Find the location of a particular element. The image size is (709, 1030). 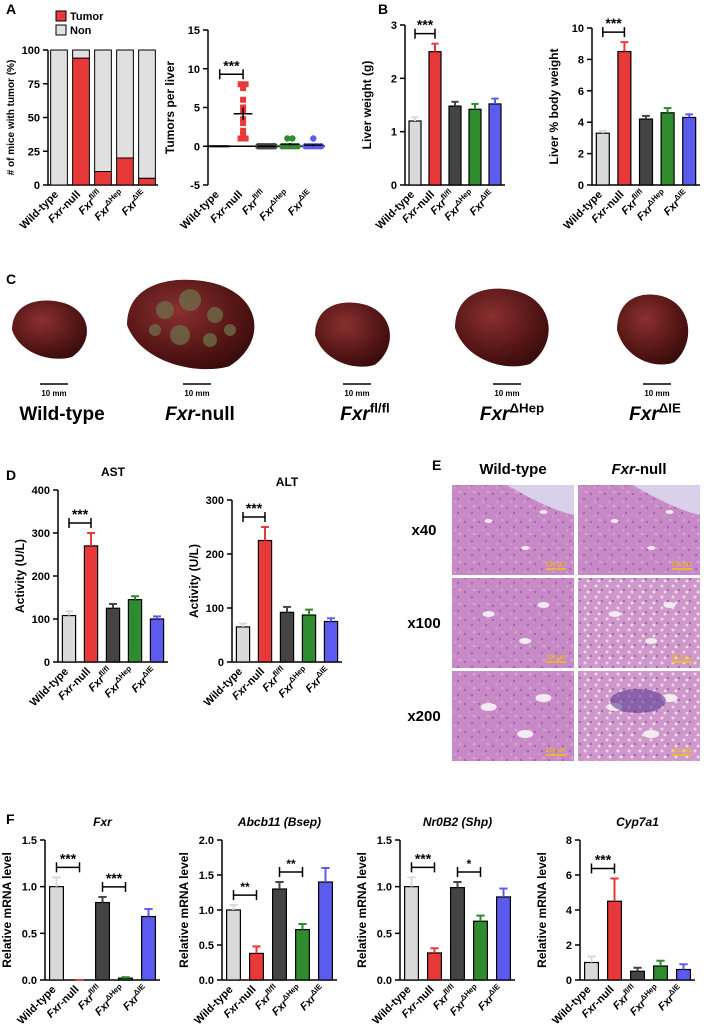

scale-label: 100 μm is located at coordinates (682, 751).